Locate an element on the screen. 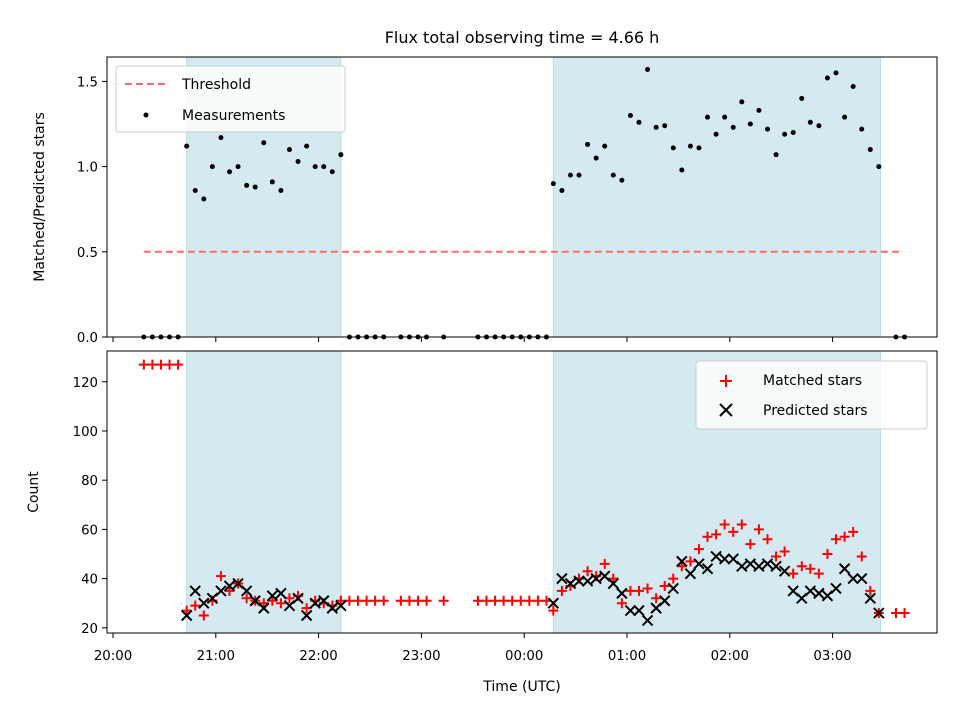 The height and width of the screenshot is (720, 960). x-tick-label: 21:00 is located at coordinates (216, 656).